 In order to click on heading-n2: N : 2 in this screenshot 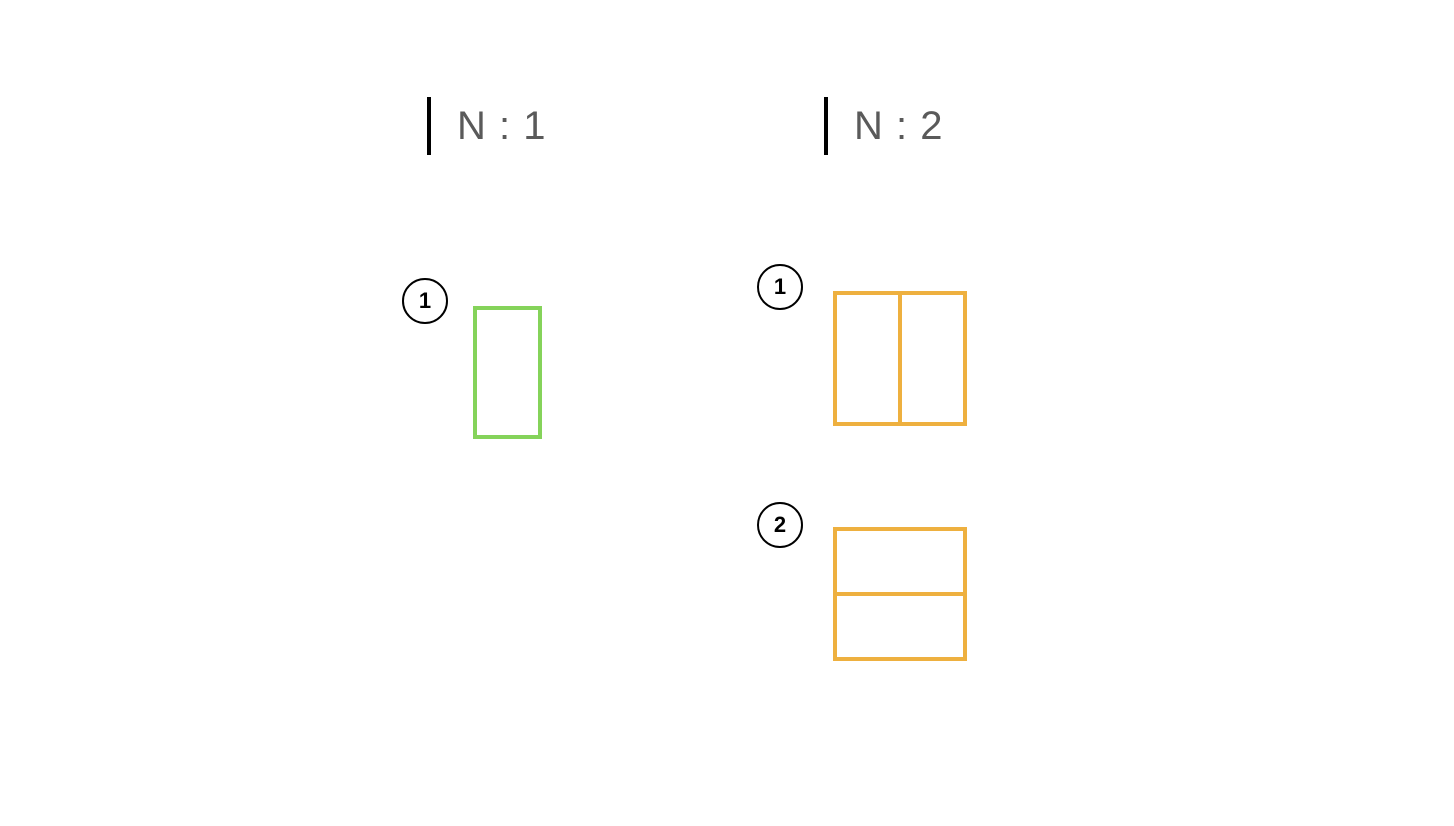, I will do `click(883, 126)`.